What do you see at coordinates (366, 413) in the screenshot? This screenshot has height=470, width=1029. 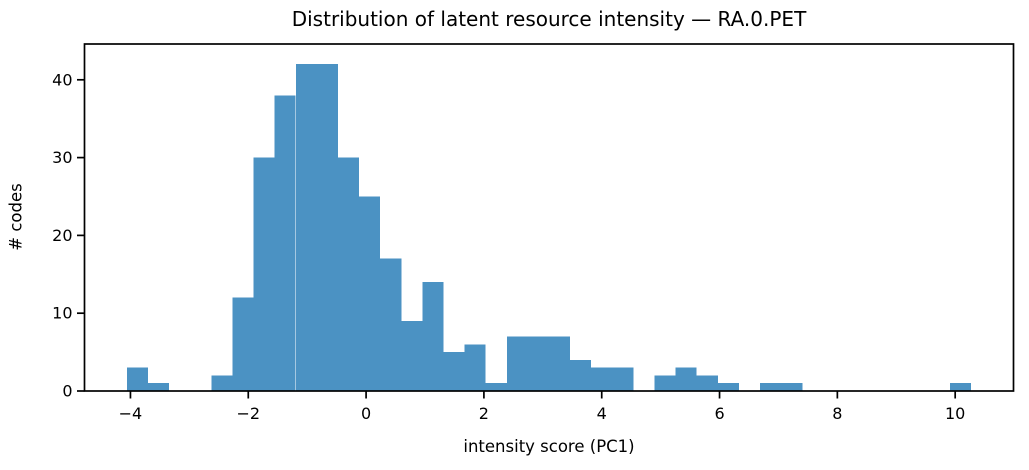 I see `x-tick-label: 0` at bounding box center [366, 413].